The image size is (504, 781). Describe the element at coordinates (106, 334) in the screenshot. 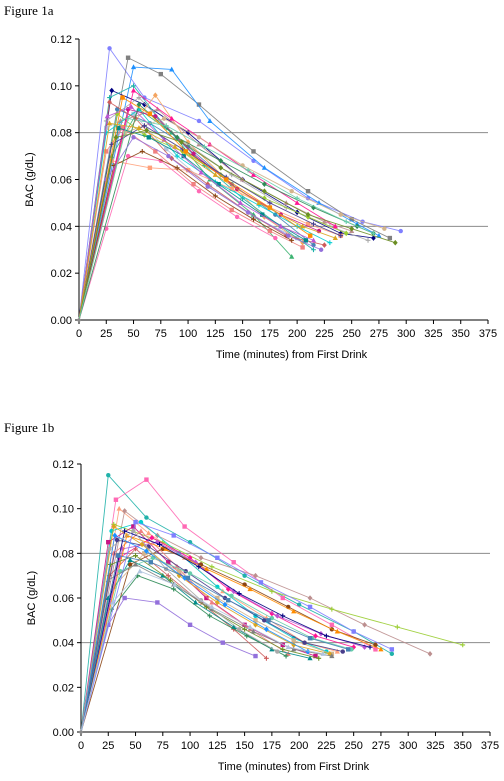

I see `chart-1a-x-tick-label: 25` at that location.